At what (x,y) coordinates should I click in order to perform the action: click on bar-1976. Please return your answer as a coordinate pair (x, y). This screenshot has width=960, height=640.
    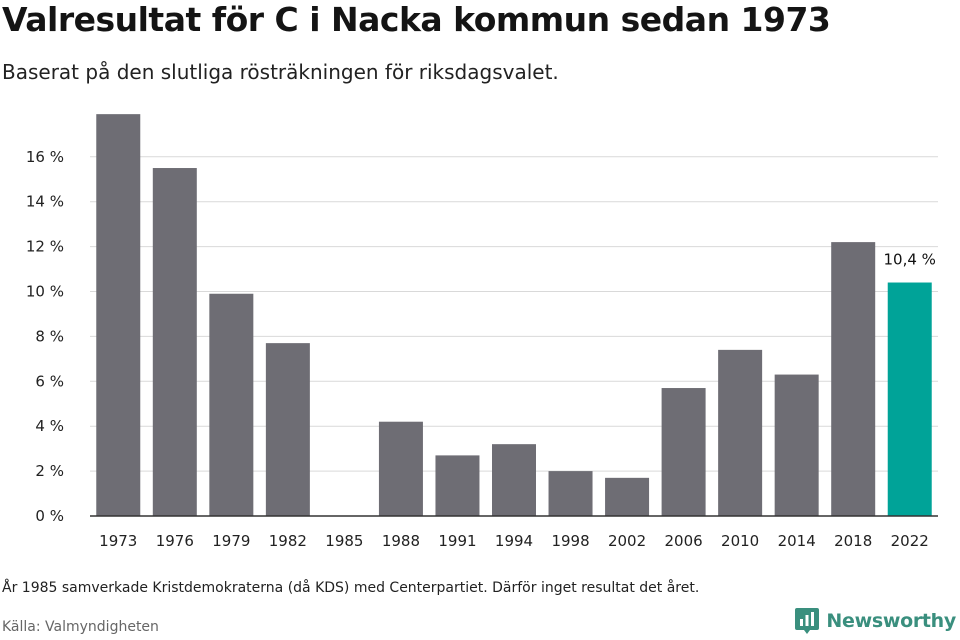
    Looking at the image, I should click on (174, 342).